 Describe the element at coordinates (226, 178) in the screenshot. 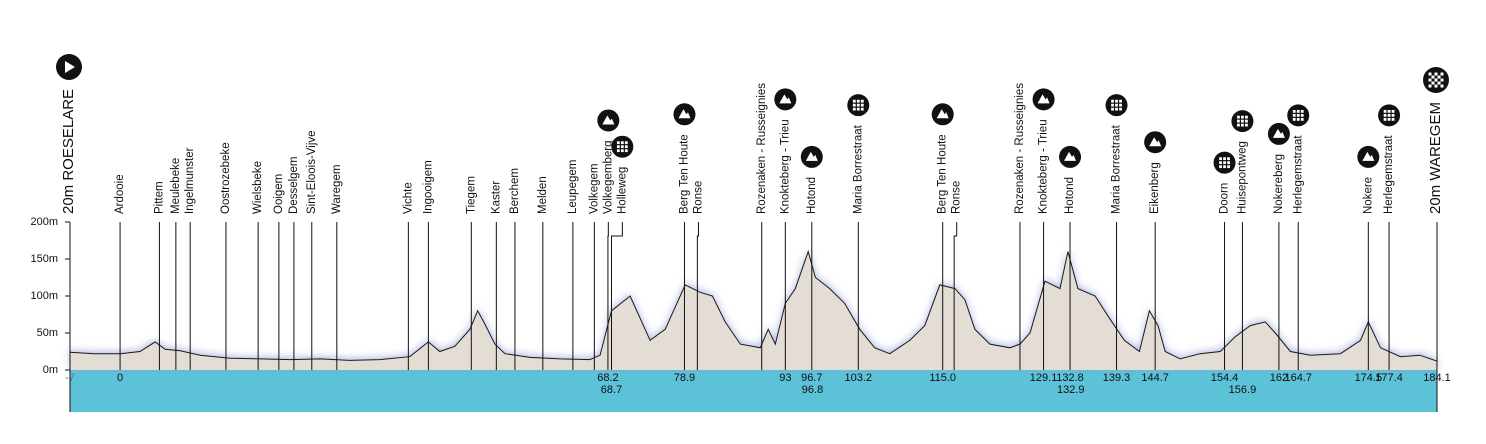

I see `place-label: Oostrozebeke` at that location.